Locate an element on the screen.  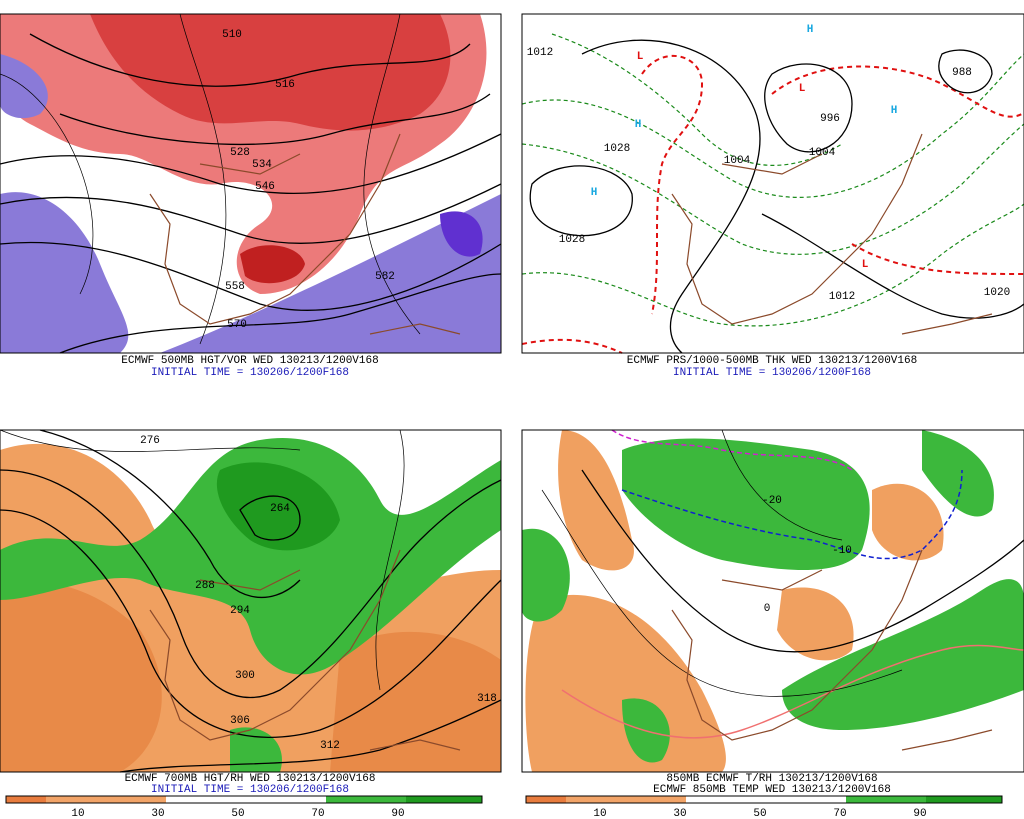
contour-label: 288 is located at coordinates (205, 586).